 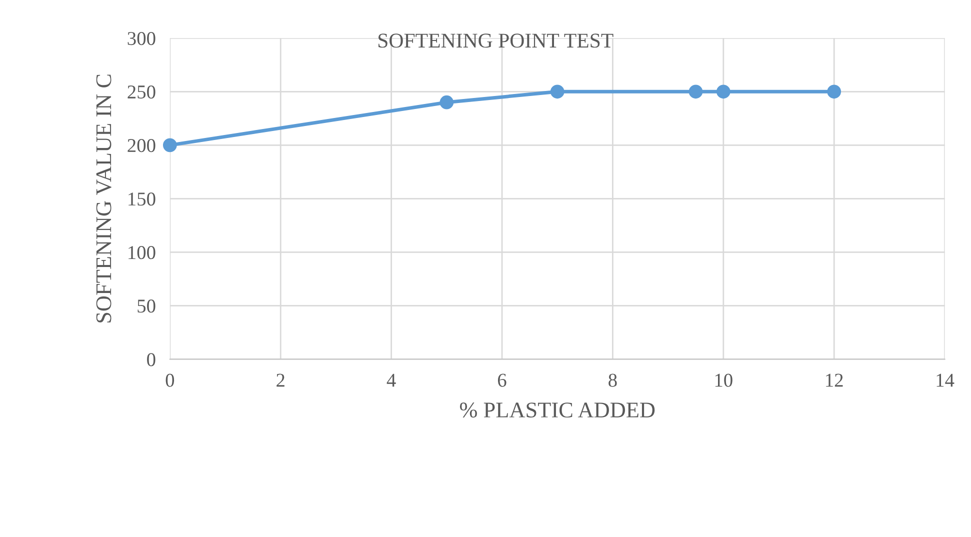 I want to click on y-tick-label: 150, so click(x=142, y=199).